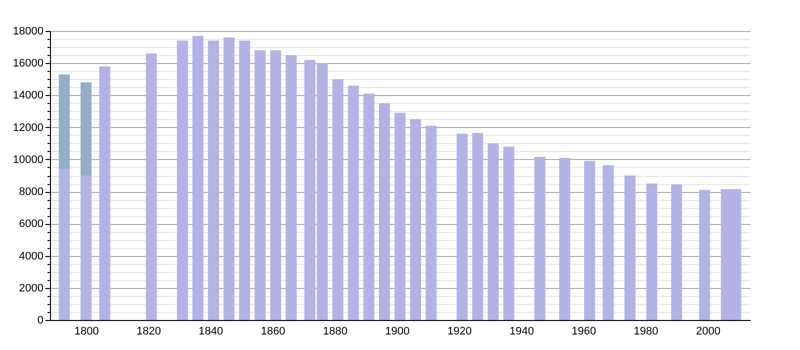 The width and height of the screenshot is (800, 350). What do you see at coordinates (273, 332) in the screenshot?
I see `x-tick-label: 1860` at bounding box center [273, 332].